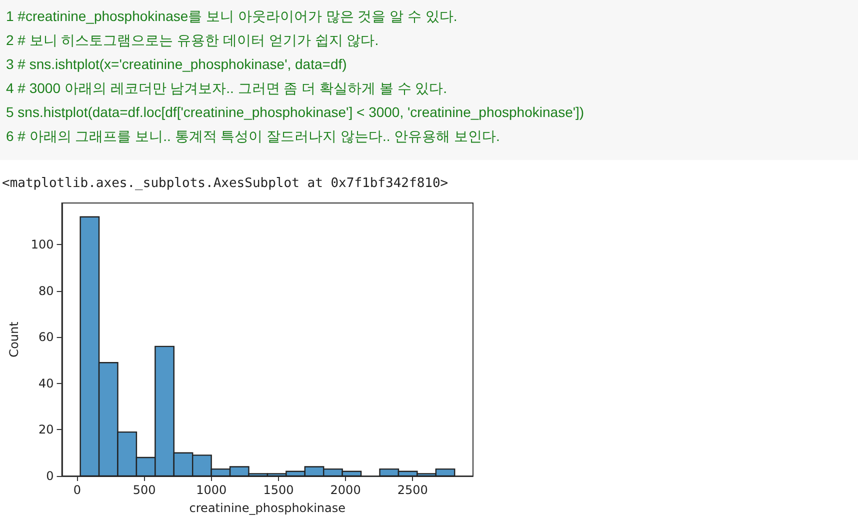 The image size is (858, 527). Describe the element at coordinates (412, 490) in the screenshot. I see `x-tick-label: 2500` at that location.